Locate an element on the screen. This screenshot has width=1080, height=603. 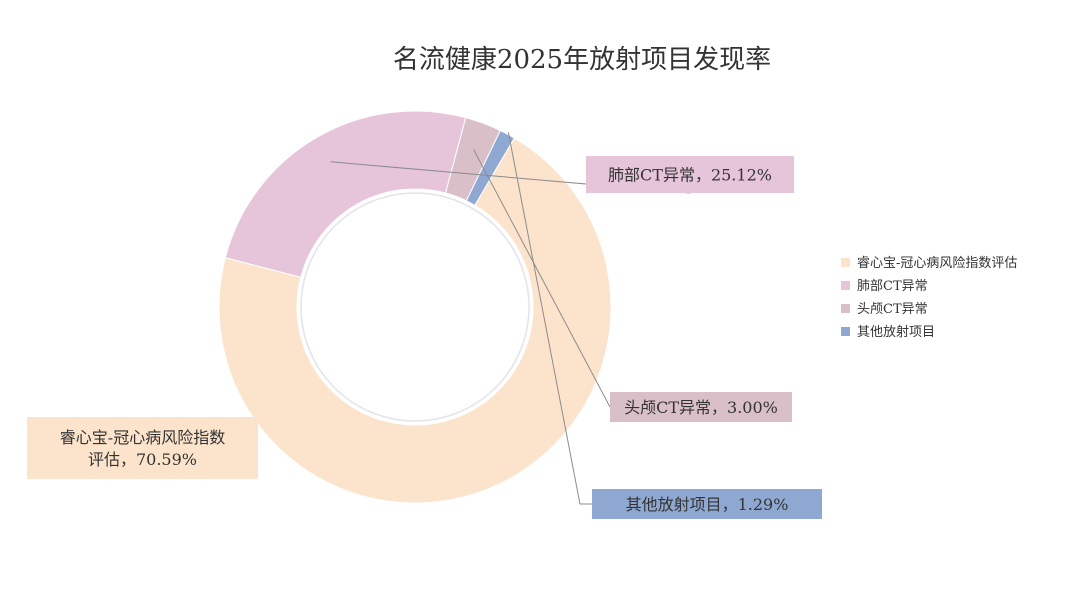
legend-entry-2: 头颅CT异常 is located at coordinates (892, 309).